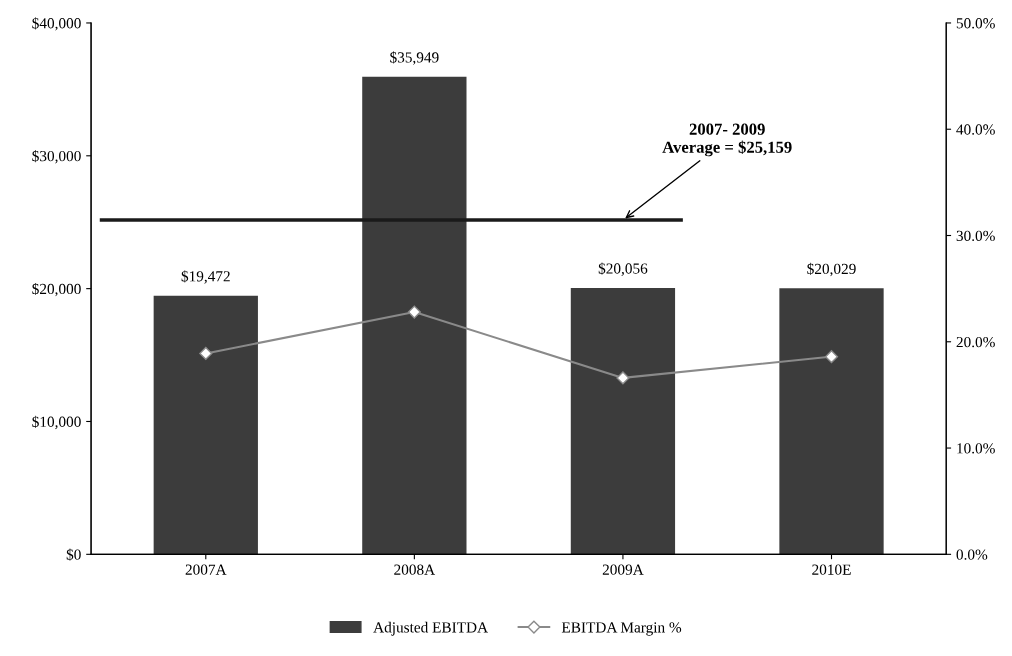 The image size is (1012, 656). Describe the element at coordinates (975, 236) in the screenshot. I see `y2-tick-label: 30.0%` at that location.